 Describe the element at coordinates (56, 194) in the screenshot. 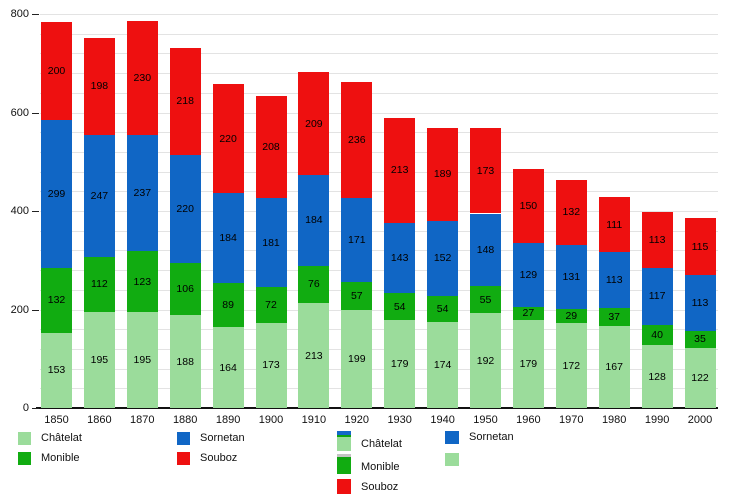

I see `bar-value-label: 299` at that location.